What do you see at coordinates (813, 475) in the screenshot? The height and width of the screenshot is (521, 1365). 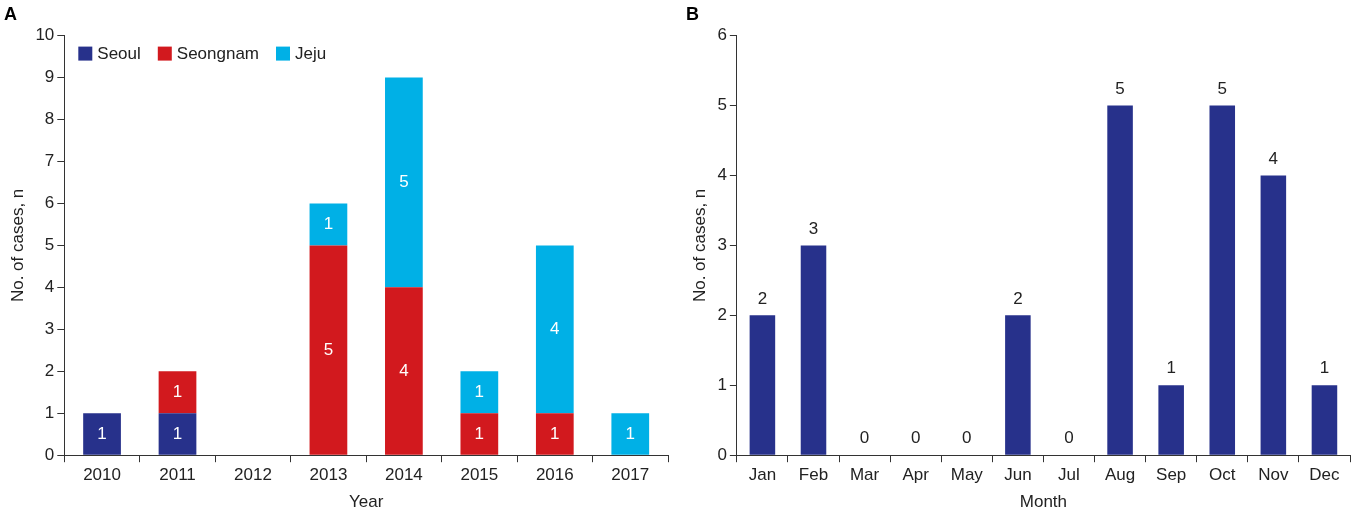 I see `x-tick-label: Feb` at bounding box center [813, 475].